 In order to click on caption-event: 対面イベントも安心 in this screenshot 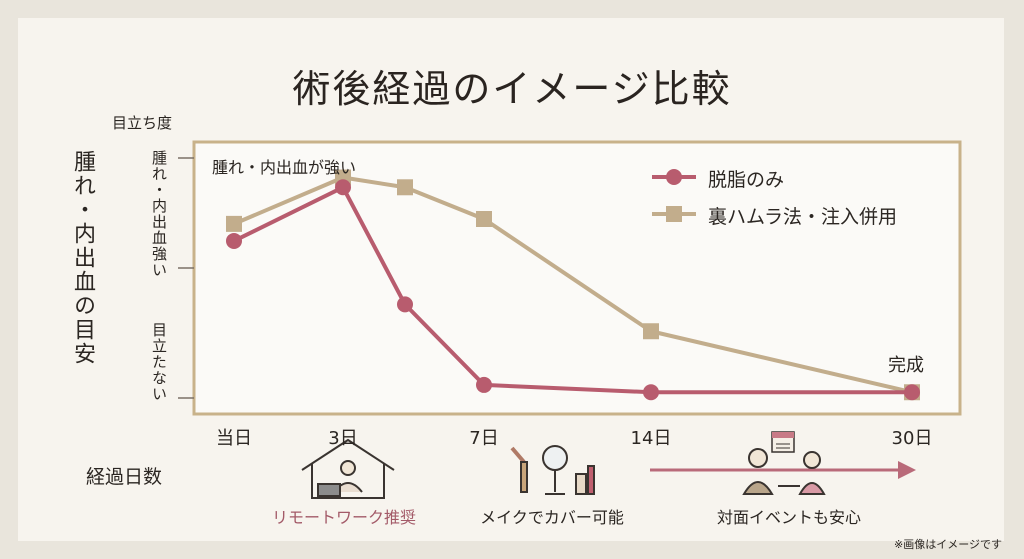, I will do `click(789, 517)`.